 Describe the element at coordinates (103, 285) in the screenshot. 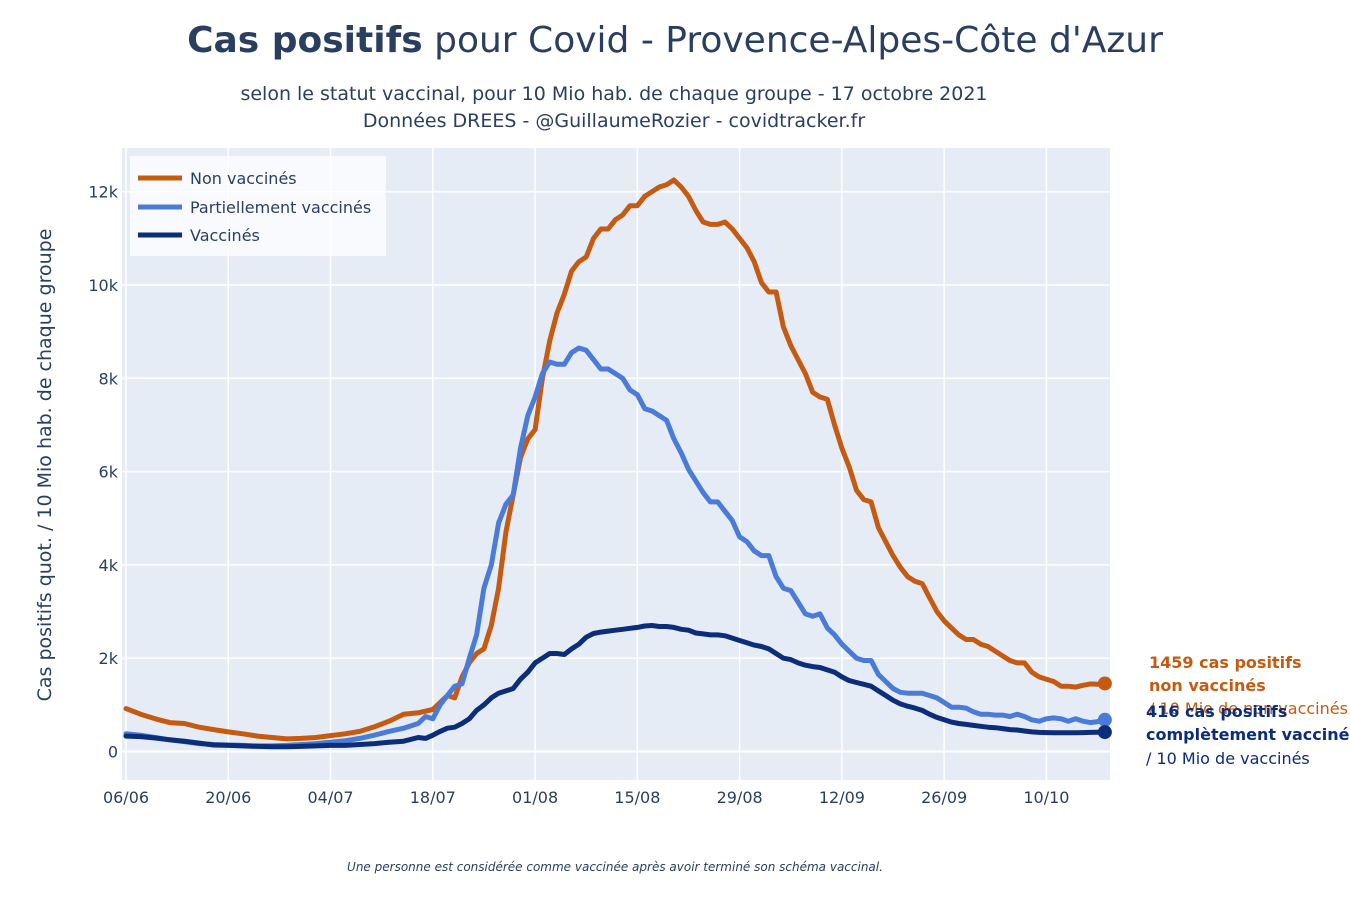

I see `y-tick-label: 10k` at that location.